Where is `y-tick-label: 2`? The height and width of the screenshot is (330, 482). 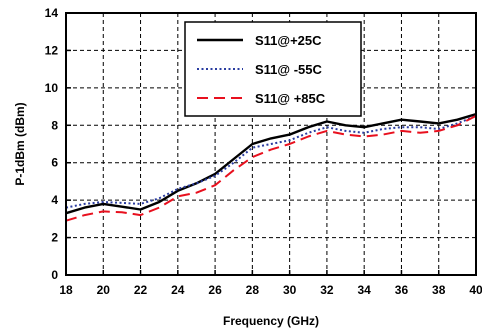 y-tick-label: 2 is located at coordinates (54, 238).